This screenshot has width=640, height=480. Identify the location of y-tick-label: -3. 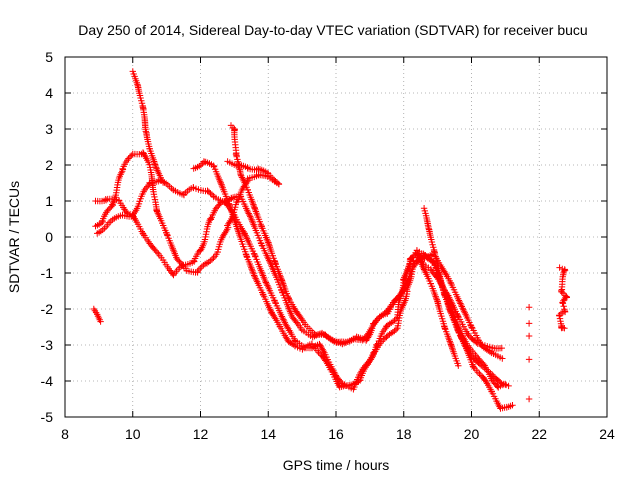
(47, 345).